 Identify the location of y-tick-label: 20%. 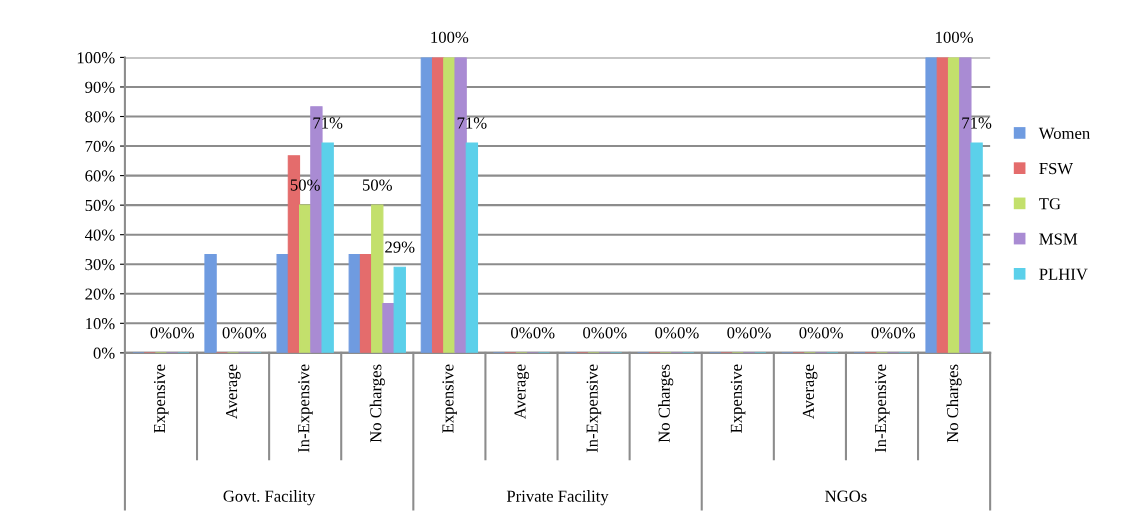
(100, 294).